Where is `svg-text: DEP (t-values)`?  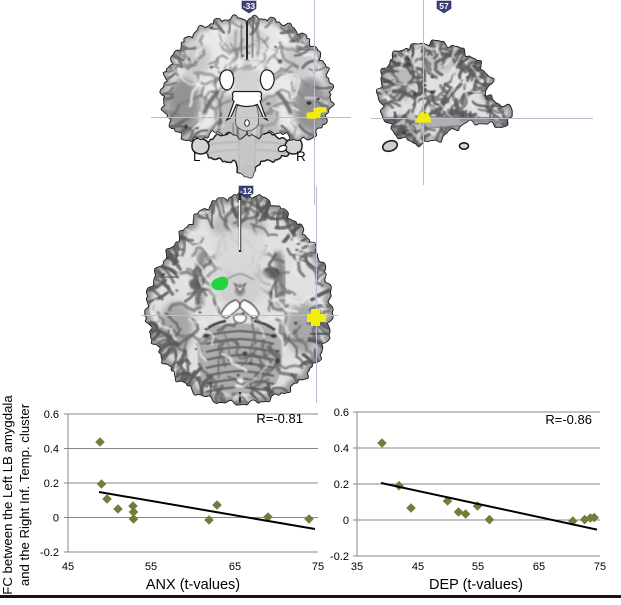 svg-text: DEP (t-values) is located at coordinates (476, 585).